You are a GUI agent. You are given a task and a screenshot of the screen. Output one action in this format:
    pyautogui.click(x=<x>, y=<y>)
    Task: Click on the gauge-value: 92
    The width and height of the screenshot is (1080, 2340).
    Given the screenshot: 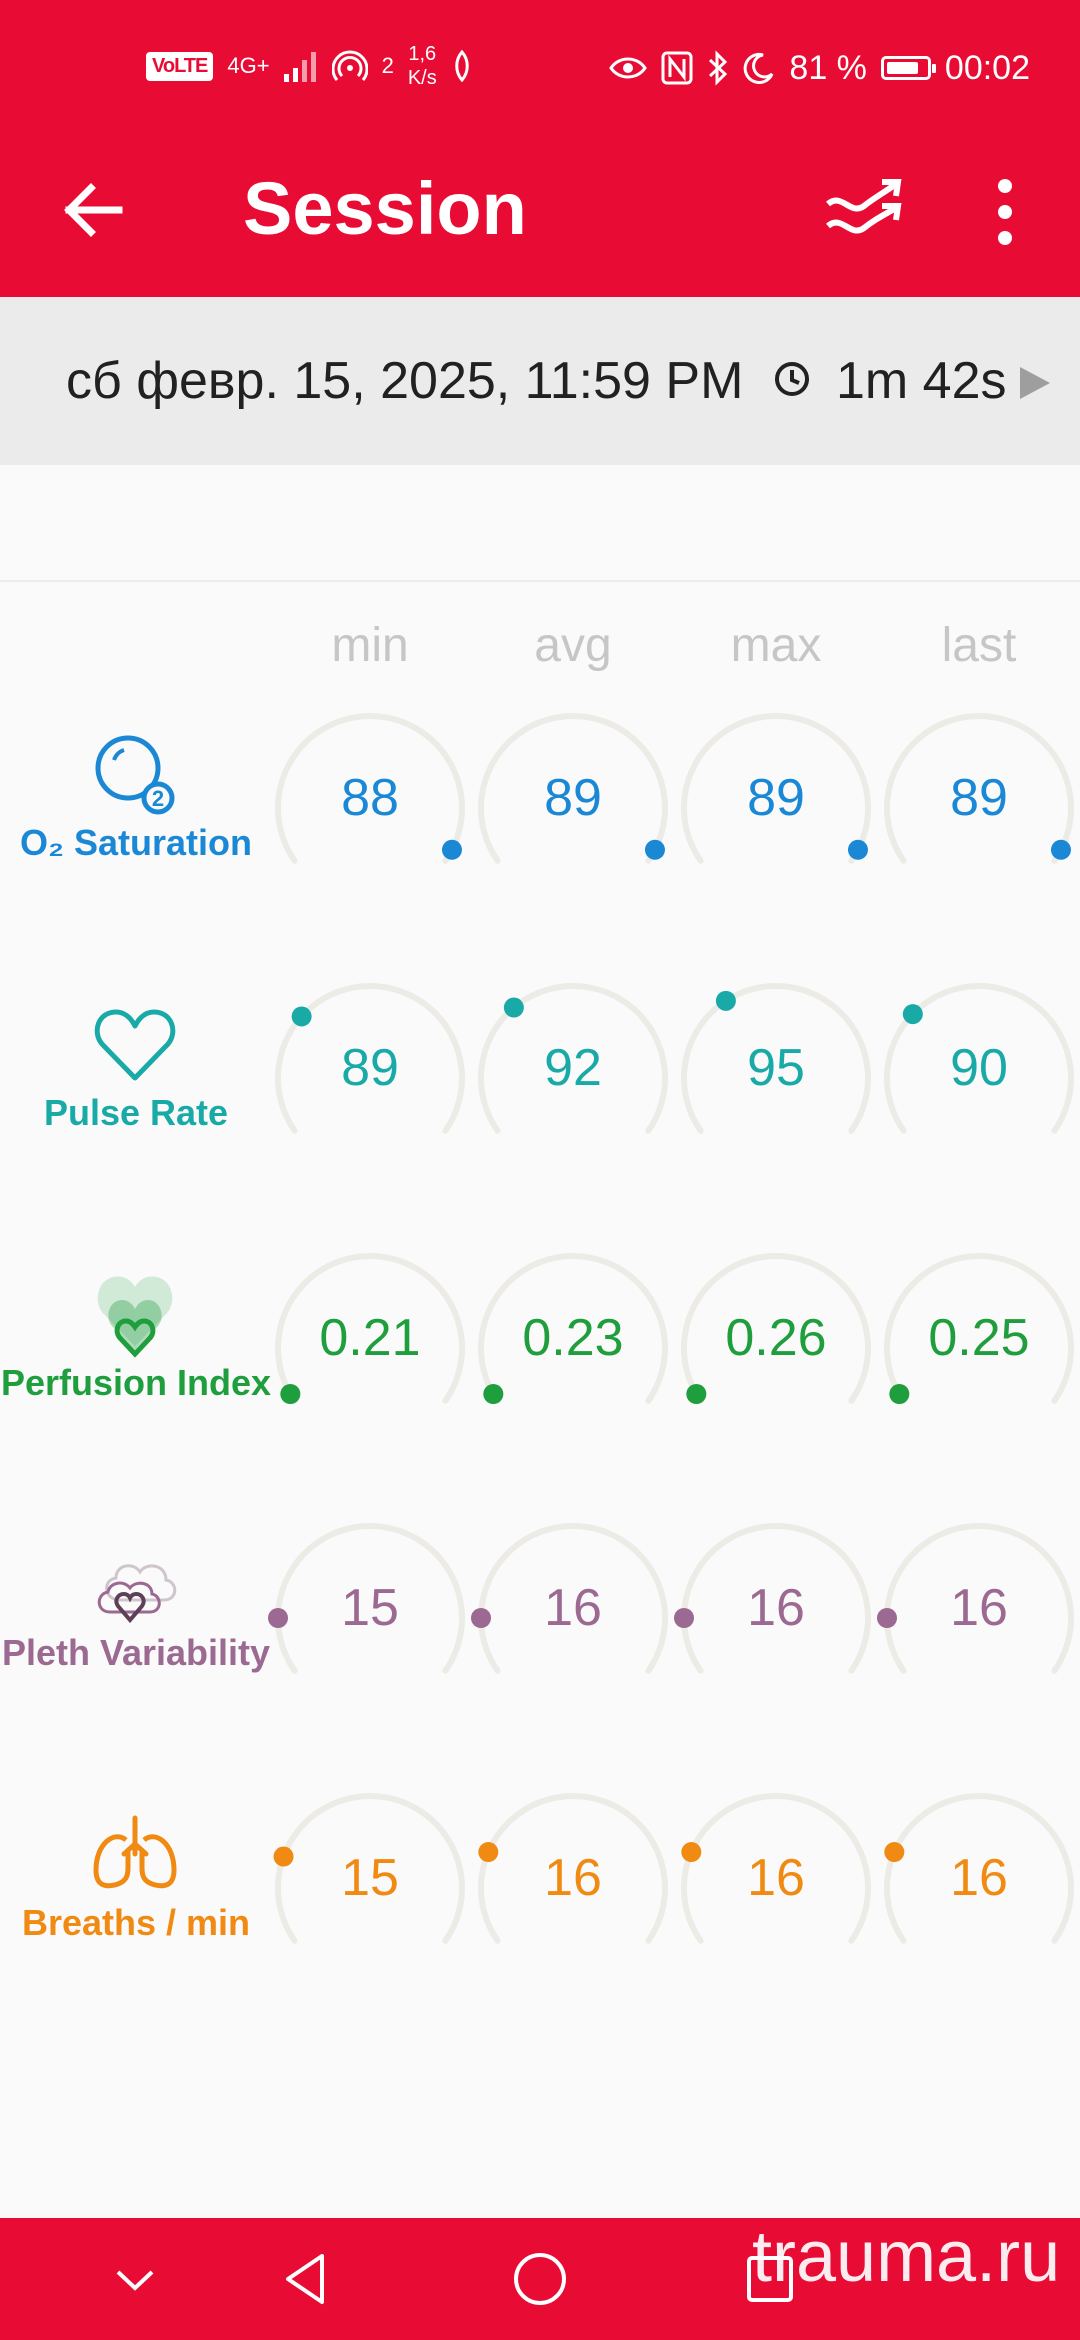 What is the action you would take?
    pyautogui.click(x=573, y=1068)
    